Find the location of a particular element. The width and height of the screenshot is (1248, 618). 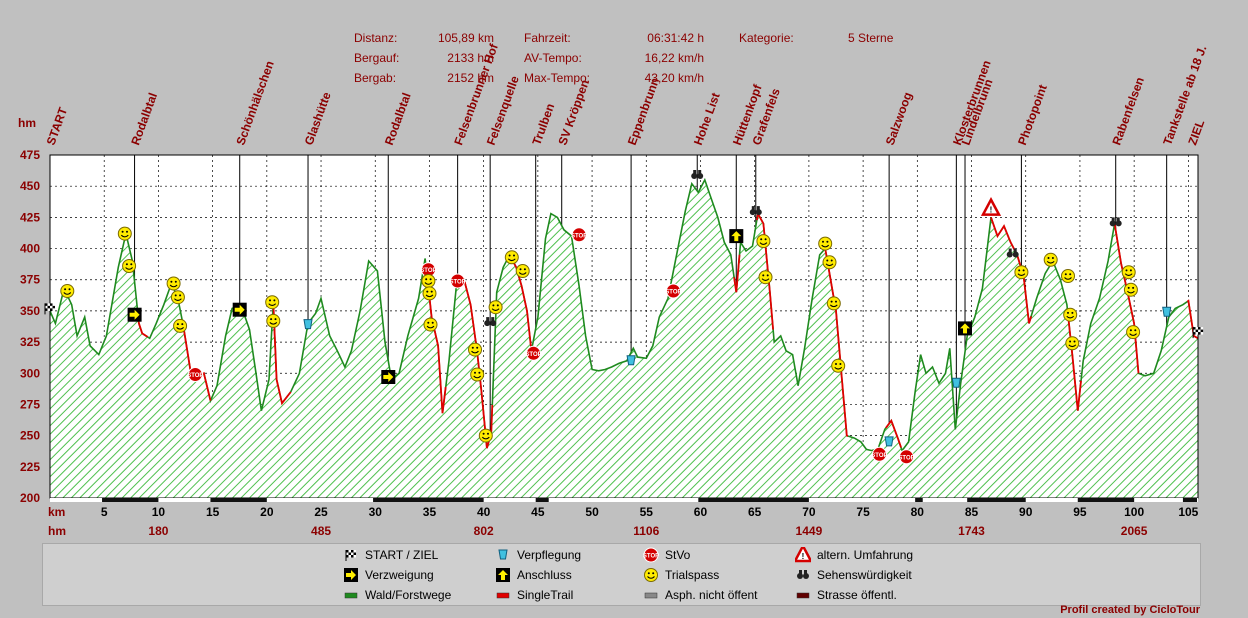

legend-item: SingleTrail is located at coordinates (534, 595).